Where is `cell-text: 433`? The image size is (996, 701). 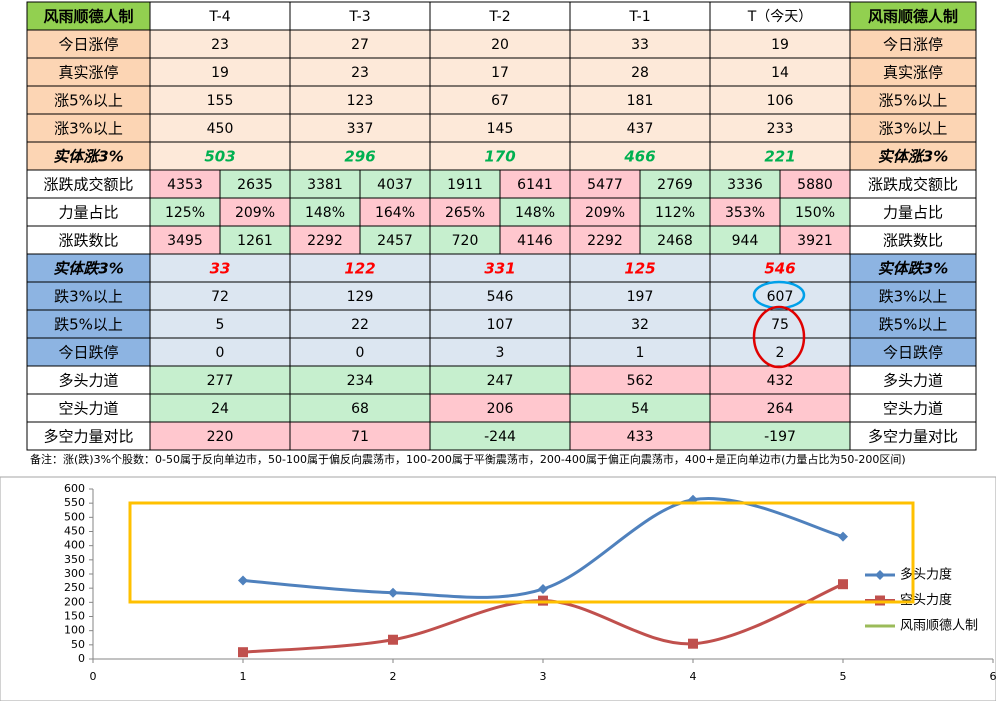 cell-text: 433 is located at coordinates (640, 437).